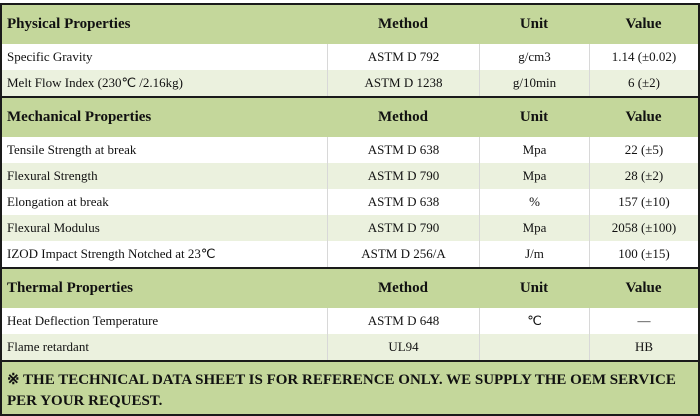 The image size is (700, 416). I want to click on value-cell: 157 (±10), so click(643, 202).